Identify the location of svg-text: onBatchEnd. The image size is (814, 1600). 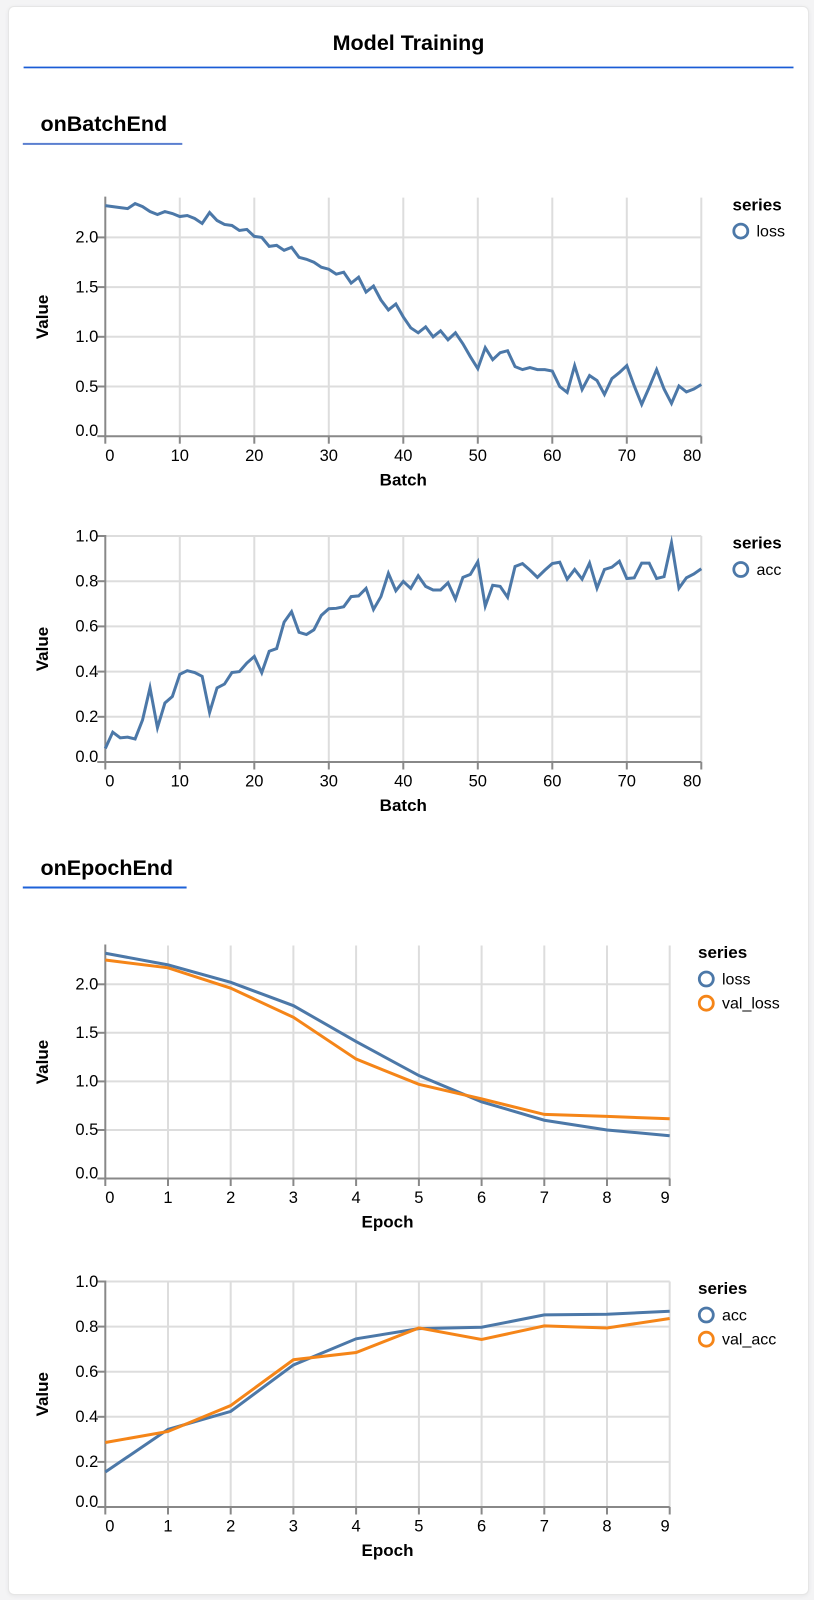
(104, 124).